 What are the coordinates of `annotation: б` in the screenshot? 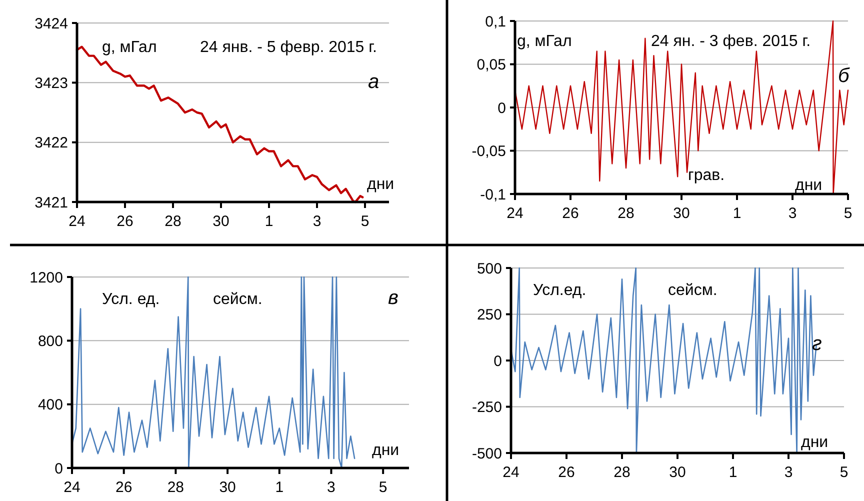 It's located at (844, 76).